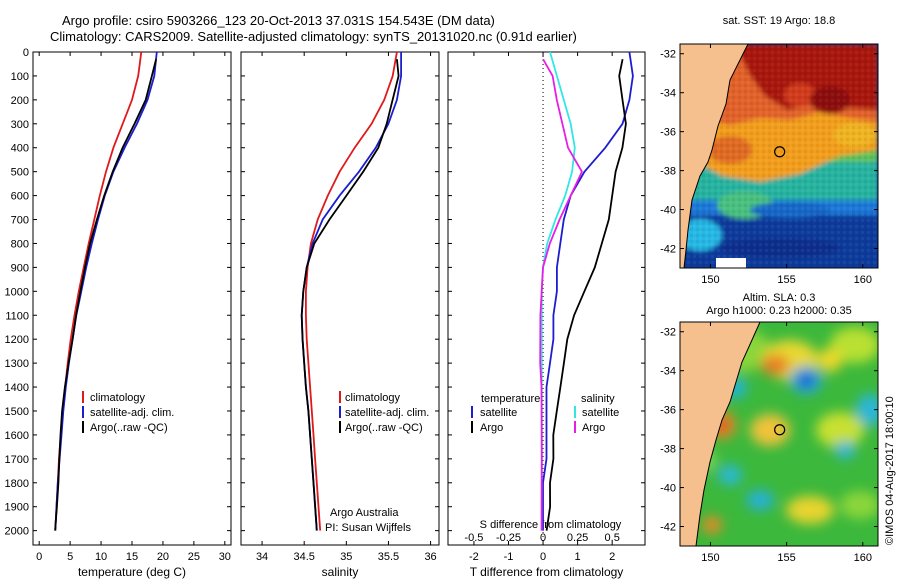  I want to click on sla-map-lon-label: 150, so click(710, 558).